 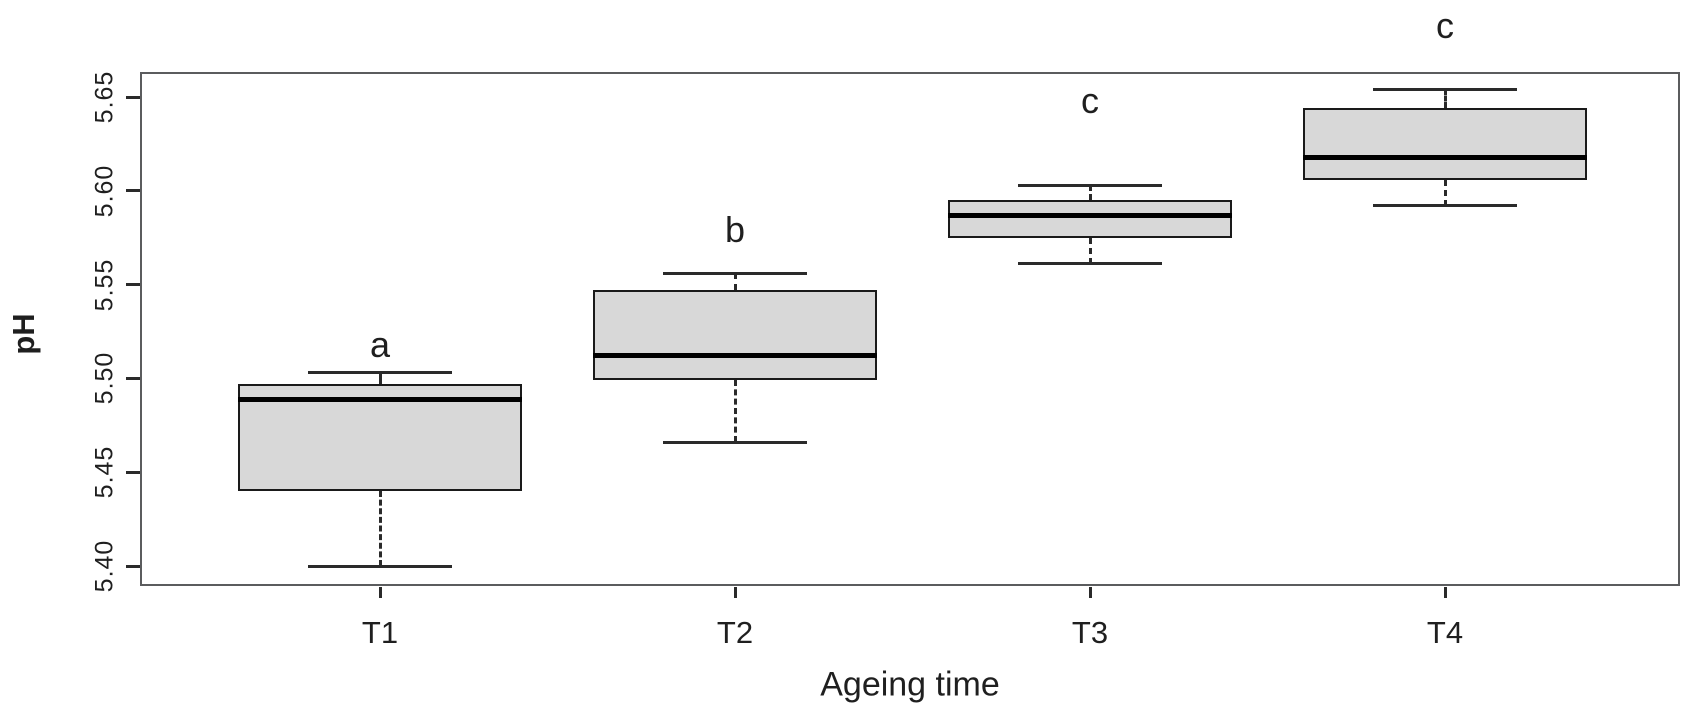 I want to click on significance-letter: a, so click(x=380, y=344).